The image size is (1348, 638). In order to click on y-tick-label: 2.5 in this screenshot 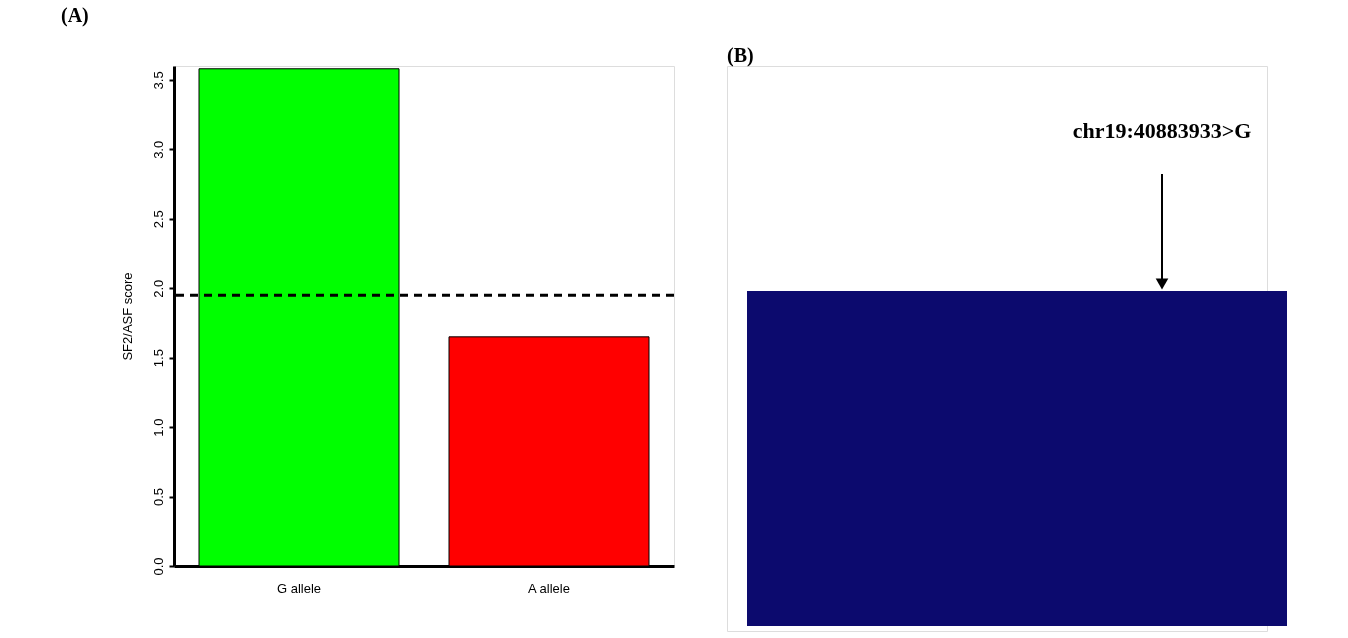, I will do `click(158, 219)`.